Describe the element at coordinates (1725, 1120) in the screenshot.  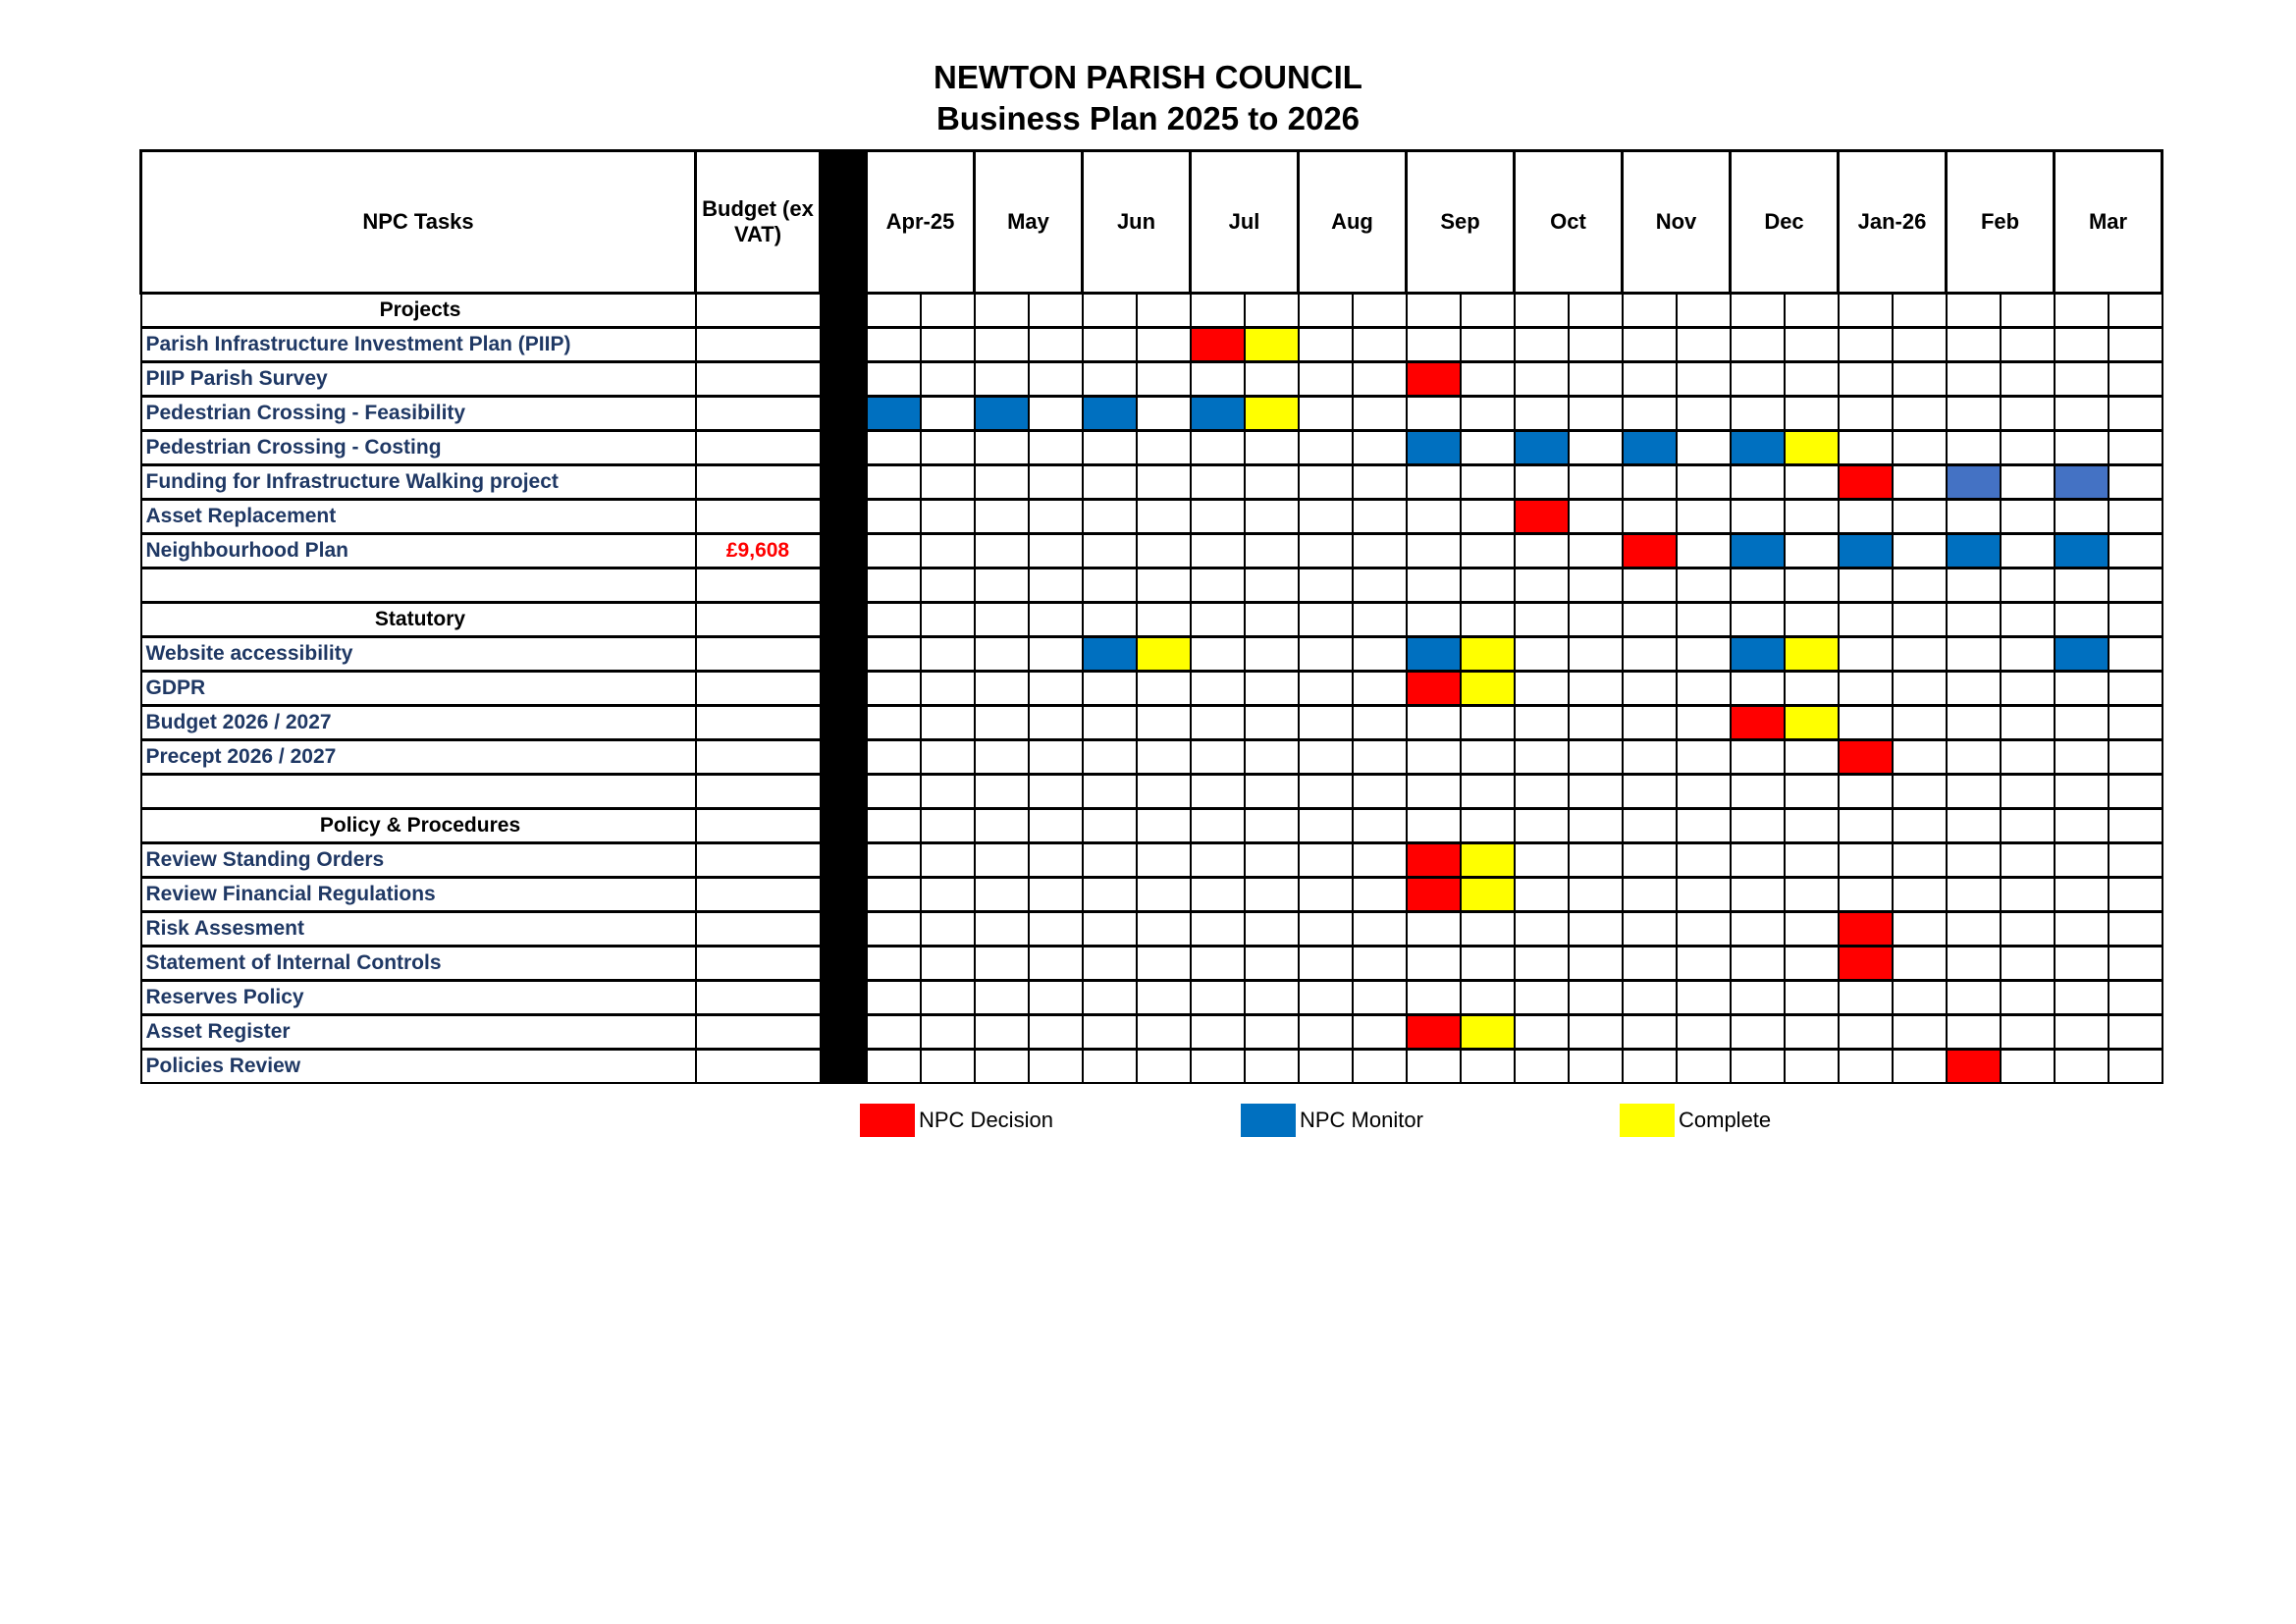
I see `legend-label: Complete` at that location.